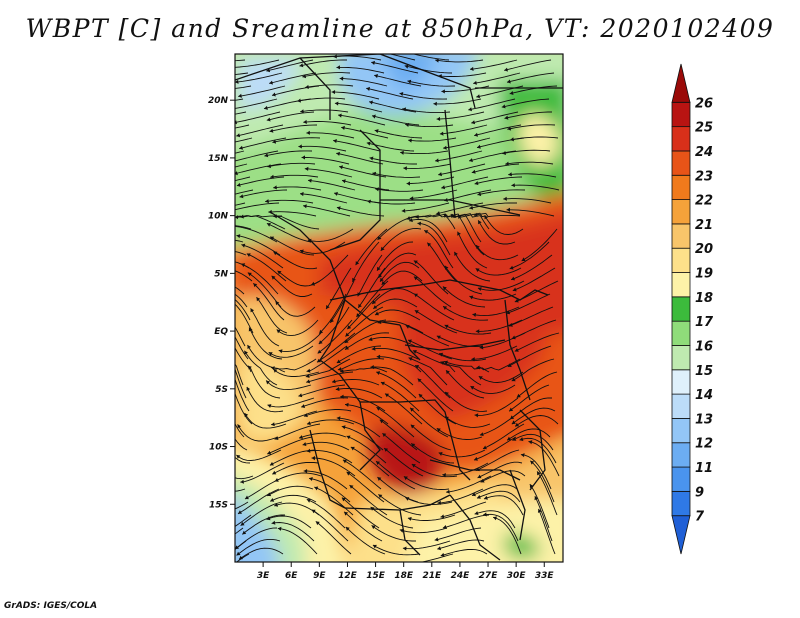  Describe the element at coordinates (432, 576) in the screenshot. I see `lon-tick-label: 21E` at that location.